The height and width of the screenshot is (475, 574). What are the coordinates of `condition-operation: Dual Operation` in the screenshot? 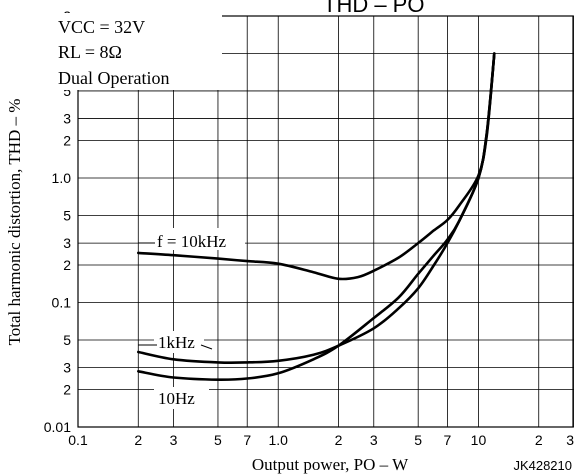 It's located at (113, 78).